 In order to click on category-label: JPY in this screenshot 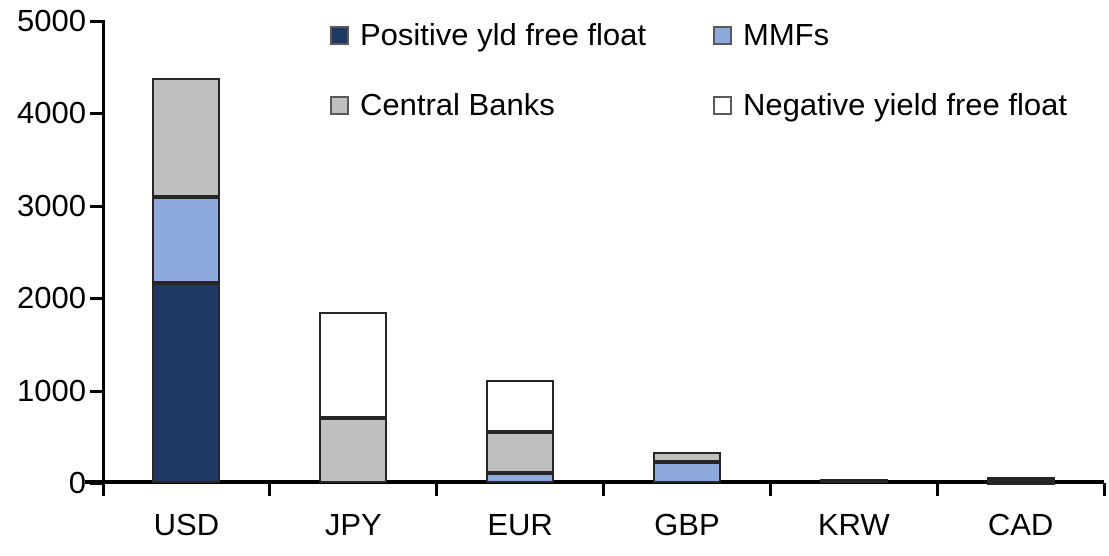, I will do `click(353, 524)`.